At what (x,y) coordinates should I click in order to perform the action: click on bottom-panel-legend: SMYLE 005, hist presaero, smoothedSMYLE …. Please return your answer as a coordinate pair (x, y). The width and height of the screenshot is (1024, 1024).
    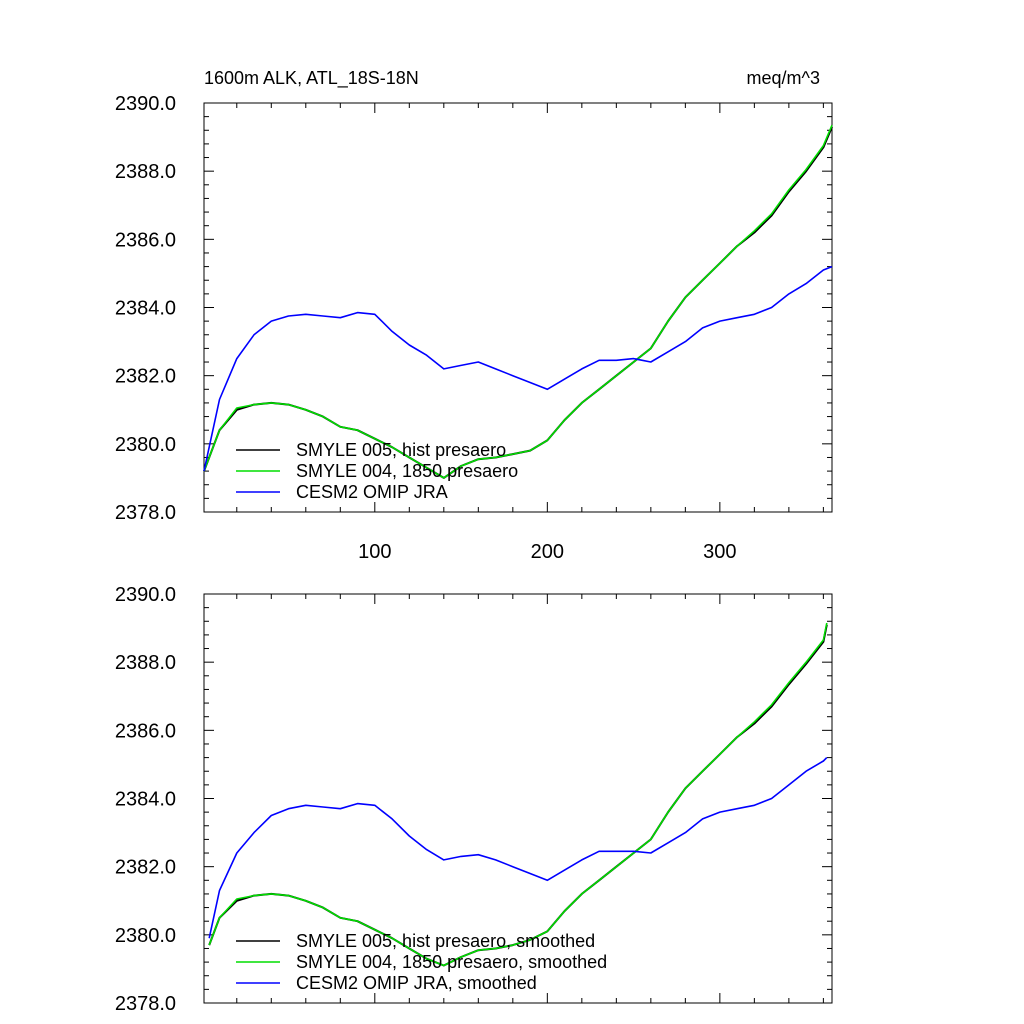
    Looking at the image, I should click on (421, 962).